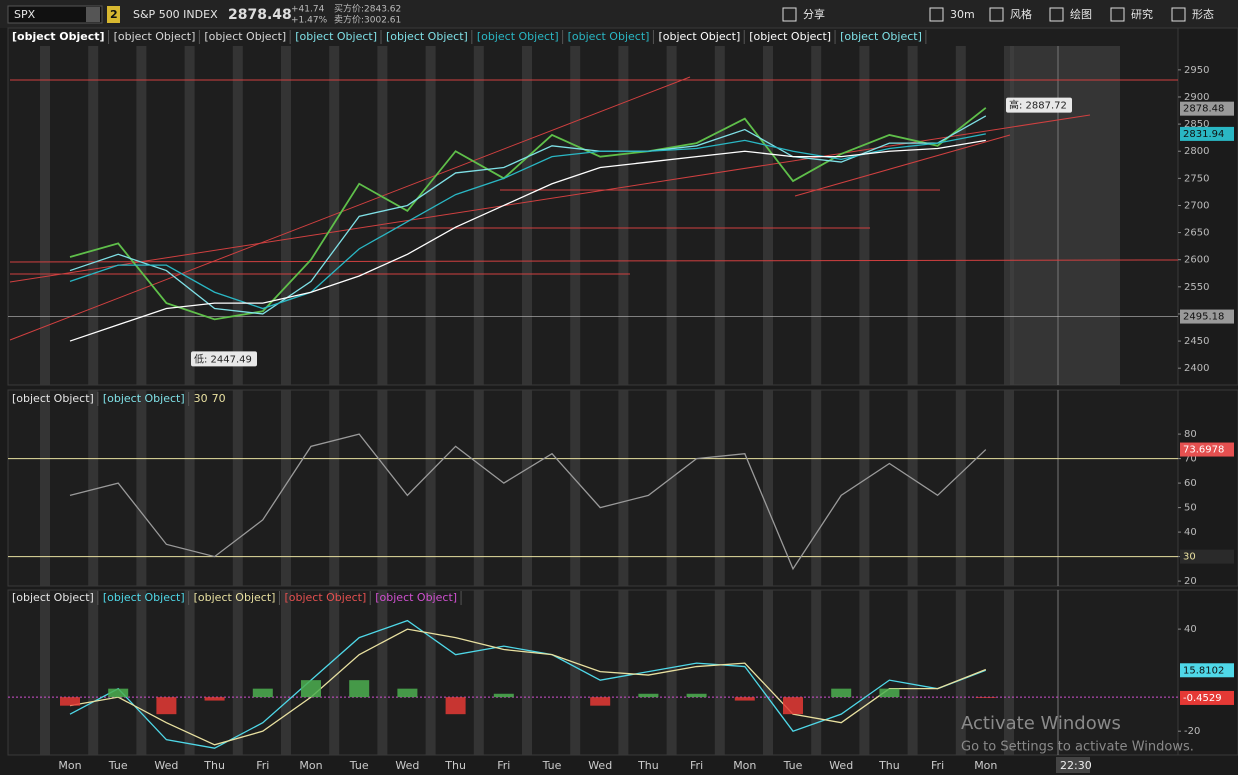 The height and width of the screenshot is (775, 1238). I want to click on link-box, so click(113, 14).